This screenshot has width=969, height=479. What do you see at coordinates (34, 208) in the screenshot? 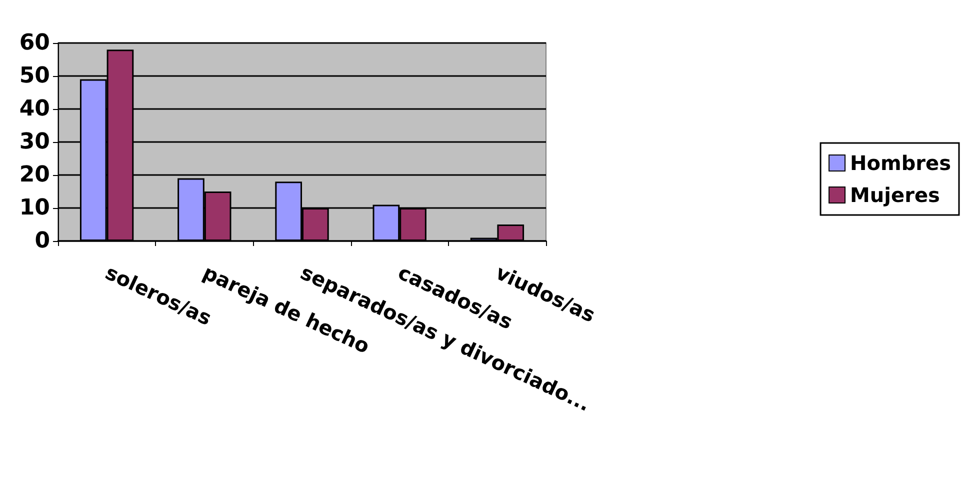
I see `y-tick-label: 10` at bounding box center [34, 208].